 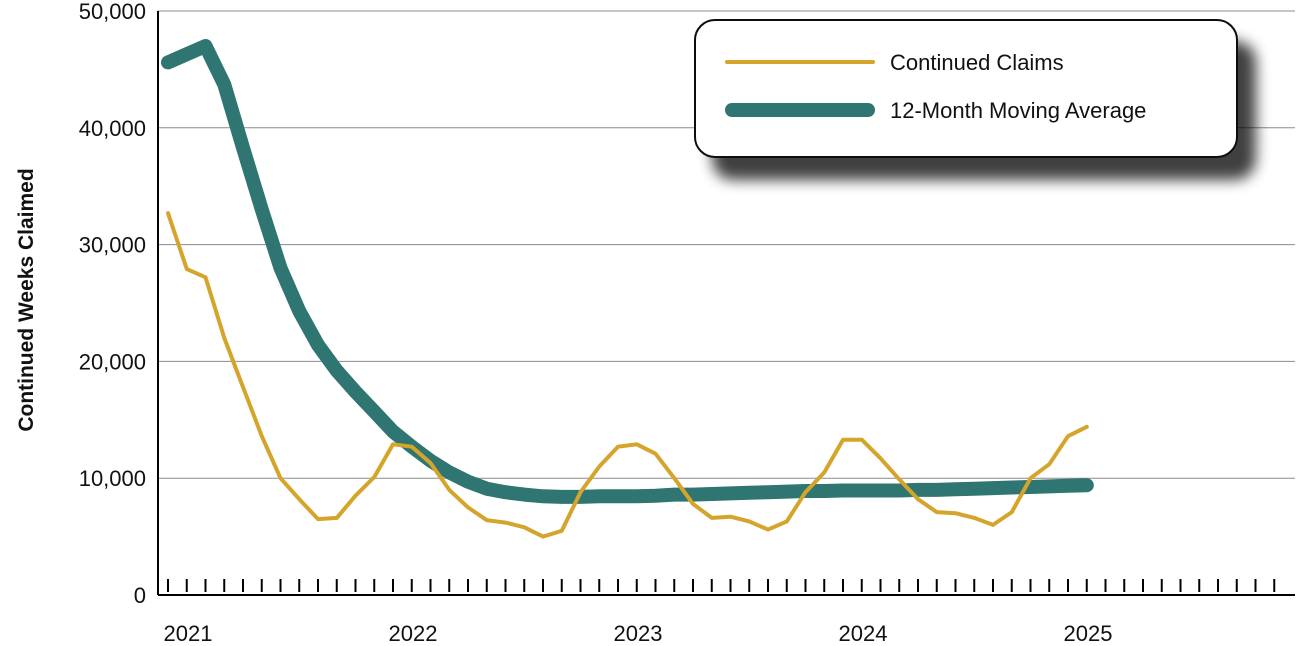 I want to click on x-tick-label-2021: 2021, so click(x=188, y=633).